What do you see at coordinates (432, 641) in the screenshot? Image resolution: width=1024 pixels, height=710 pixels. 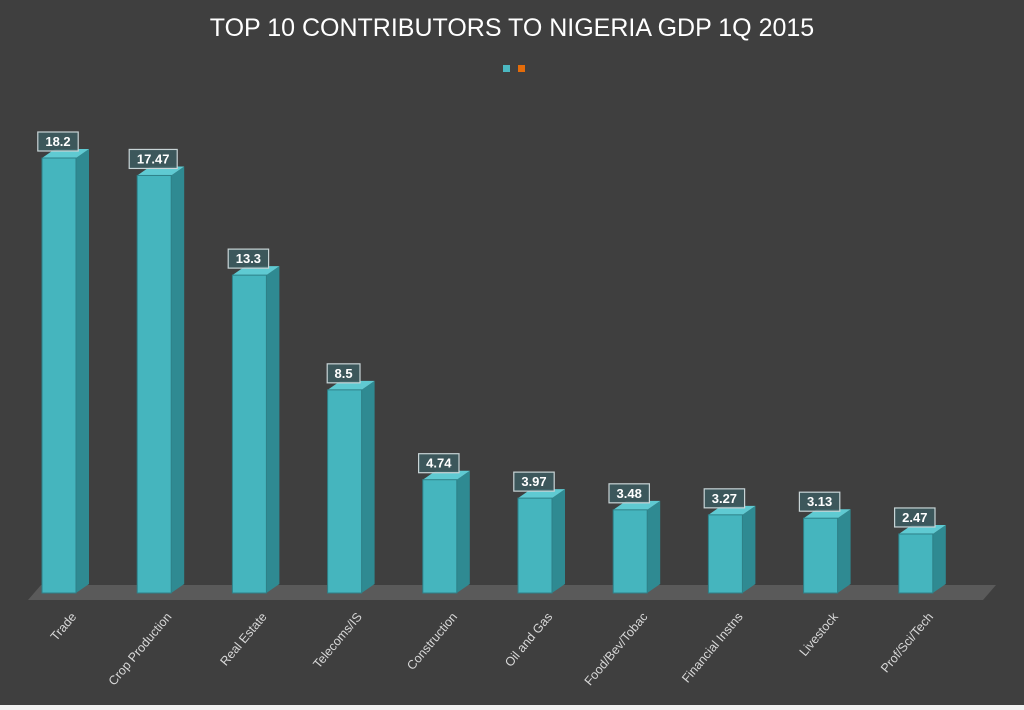 I see `category-label: Construction` at bounding box center [432, 641].